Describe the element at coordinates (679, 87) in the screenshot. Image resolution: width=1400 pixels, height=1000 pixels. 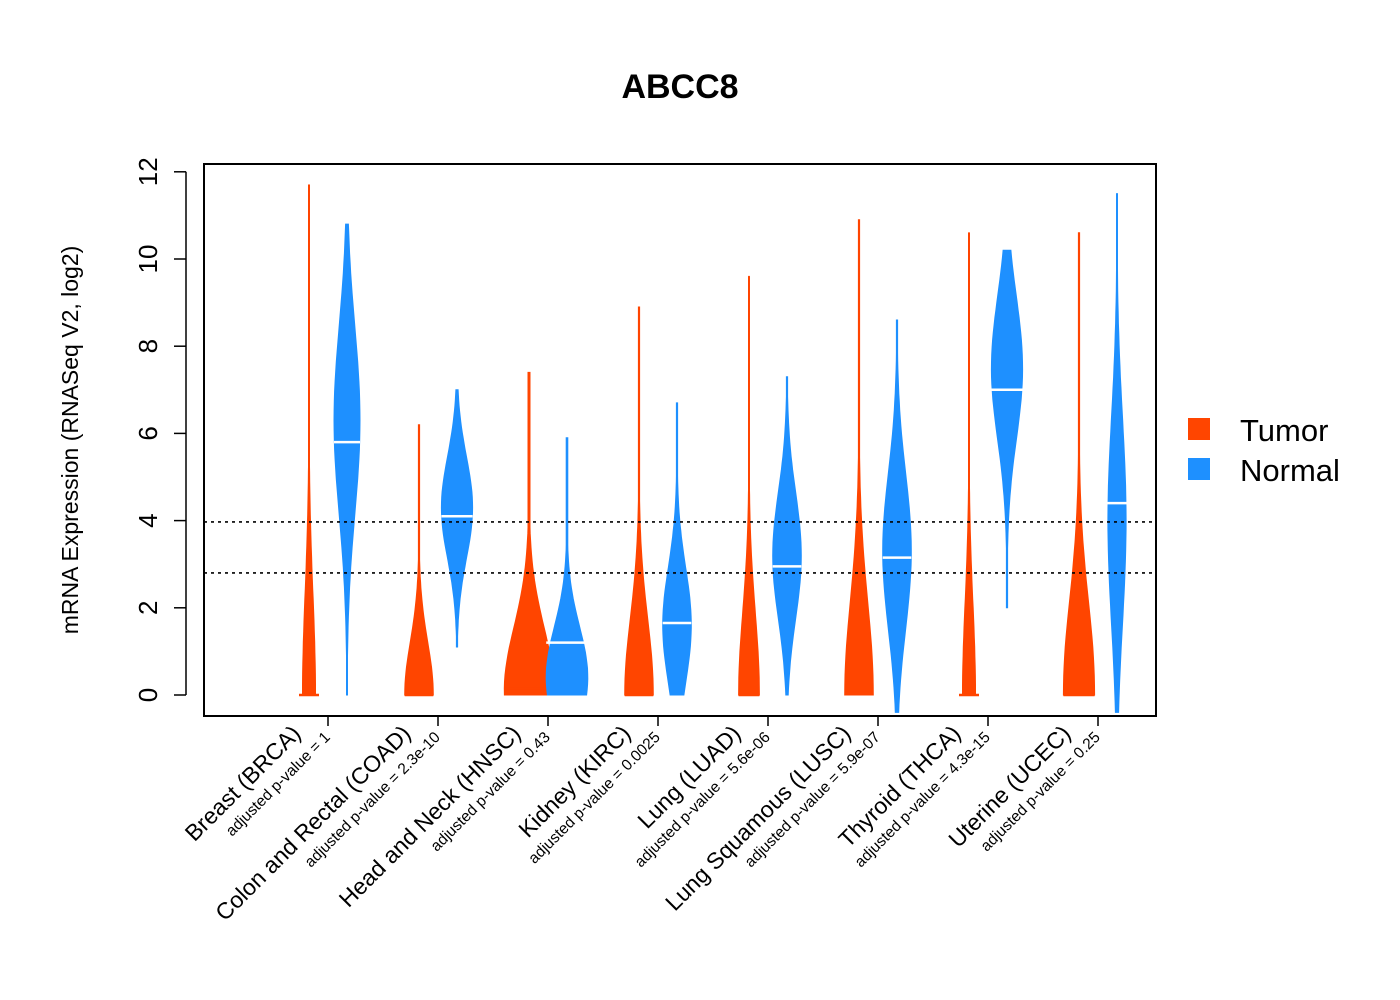
I see `chart-title: ABCC8` at that location.